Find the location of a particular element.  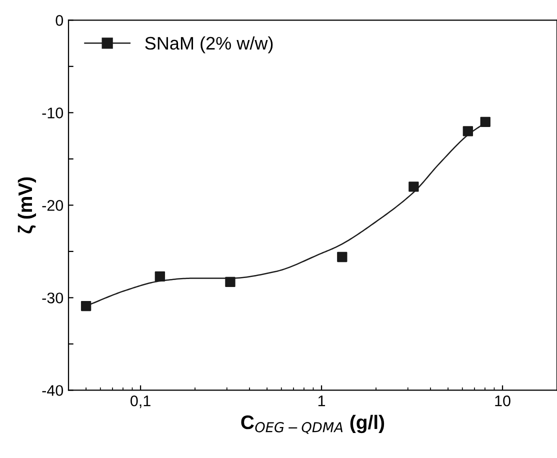

y-tick-label: -20 is located at coordinates (53, 205).